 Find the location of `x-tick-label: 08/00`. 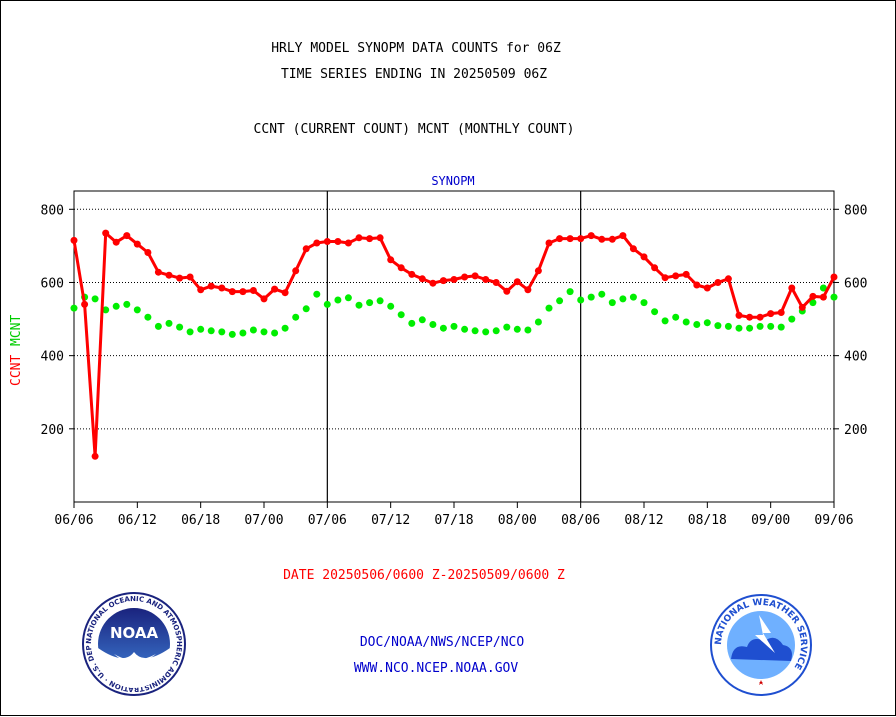

x-tick-label: 08/00 is located at coordinates (517, 520).